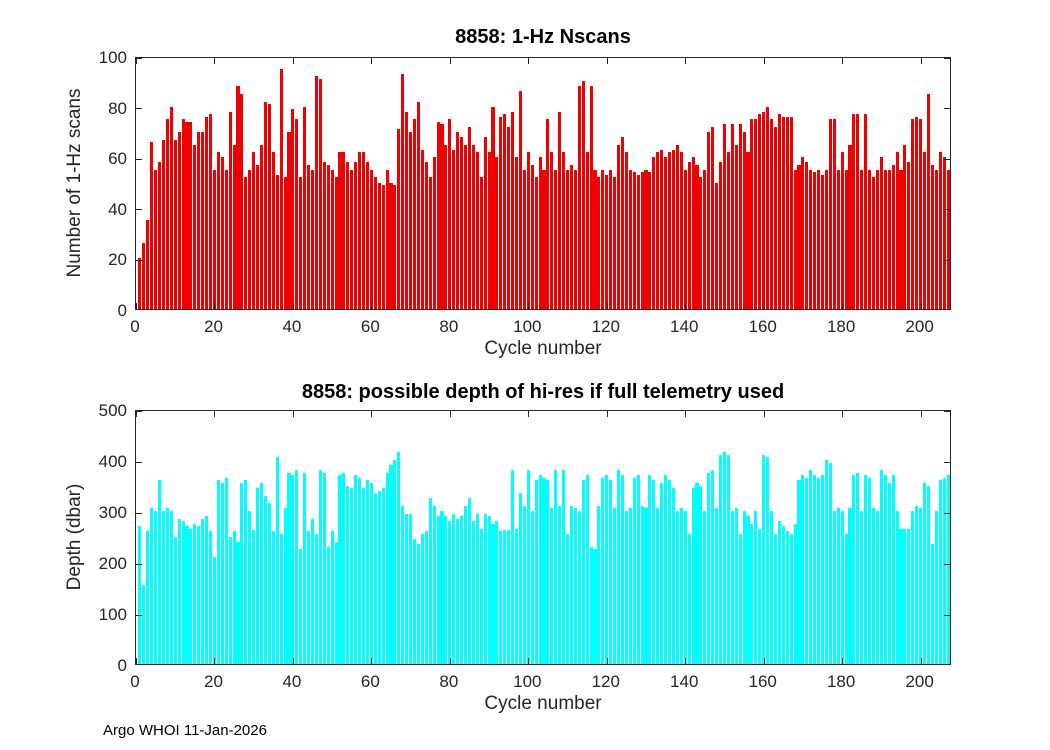 Image resolution: width=1050 pixels, height=750 pixels. Describe the element at coordinates (543, 348) in the screenshot. I see `nscans-x-axis-label: Cycle number` at that location.